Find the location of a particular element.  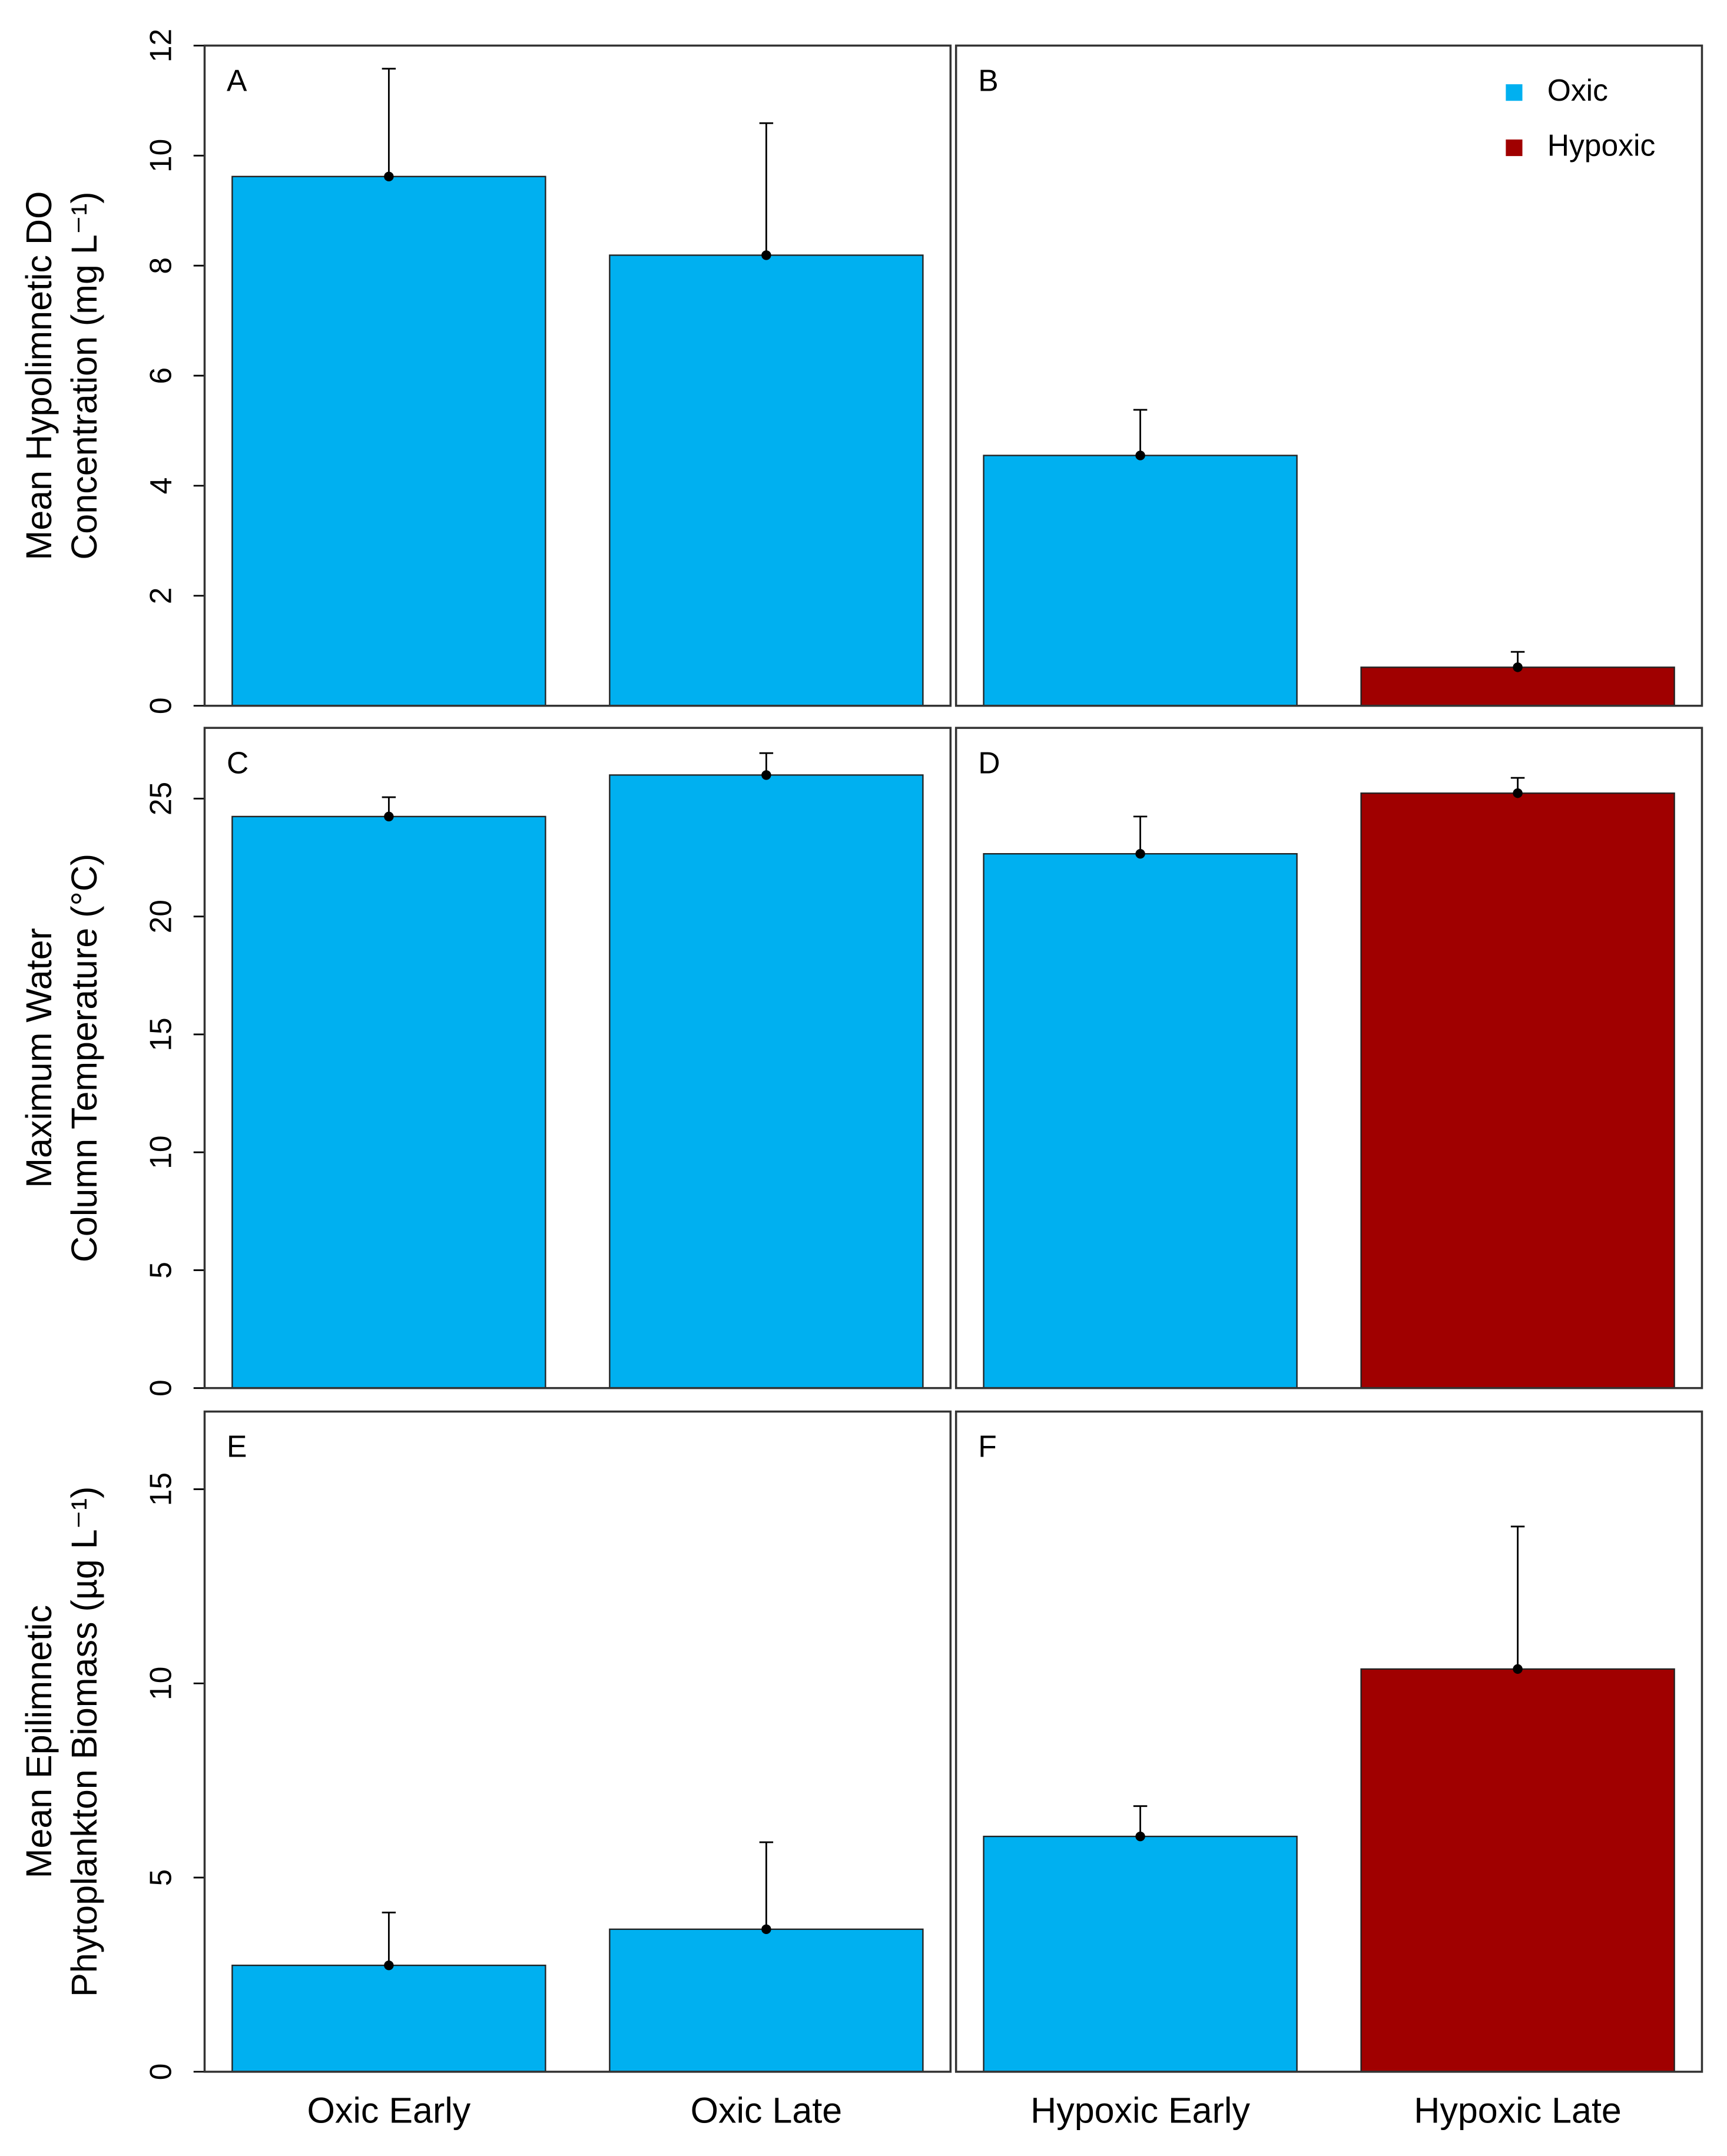

y-tick-label: 8 is located at coordinates (161, 265).